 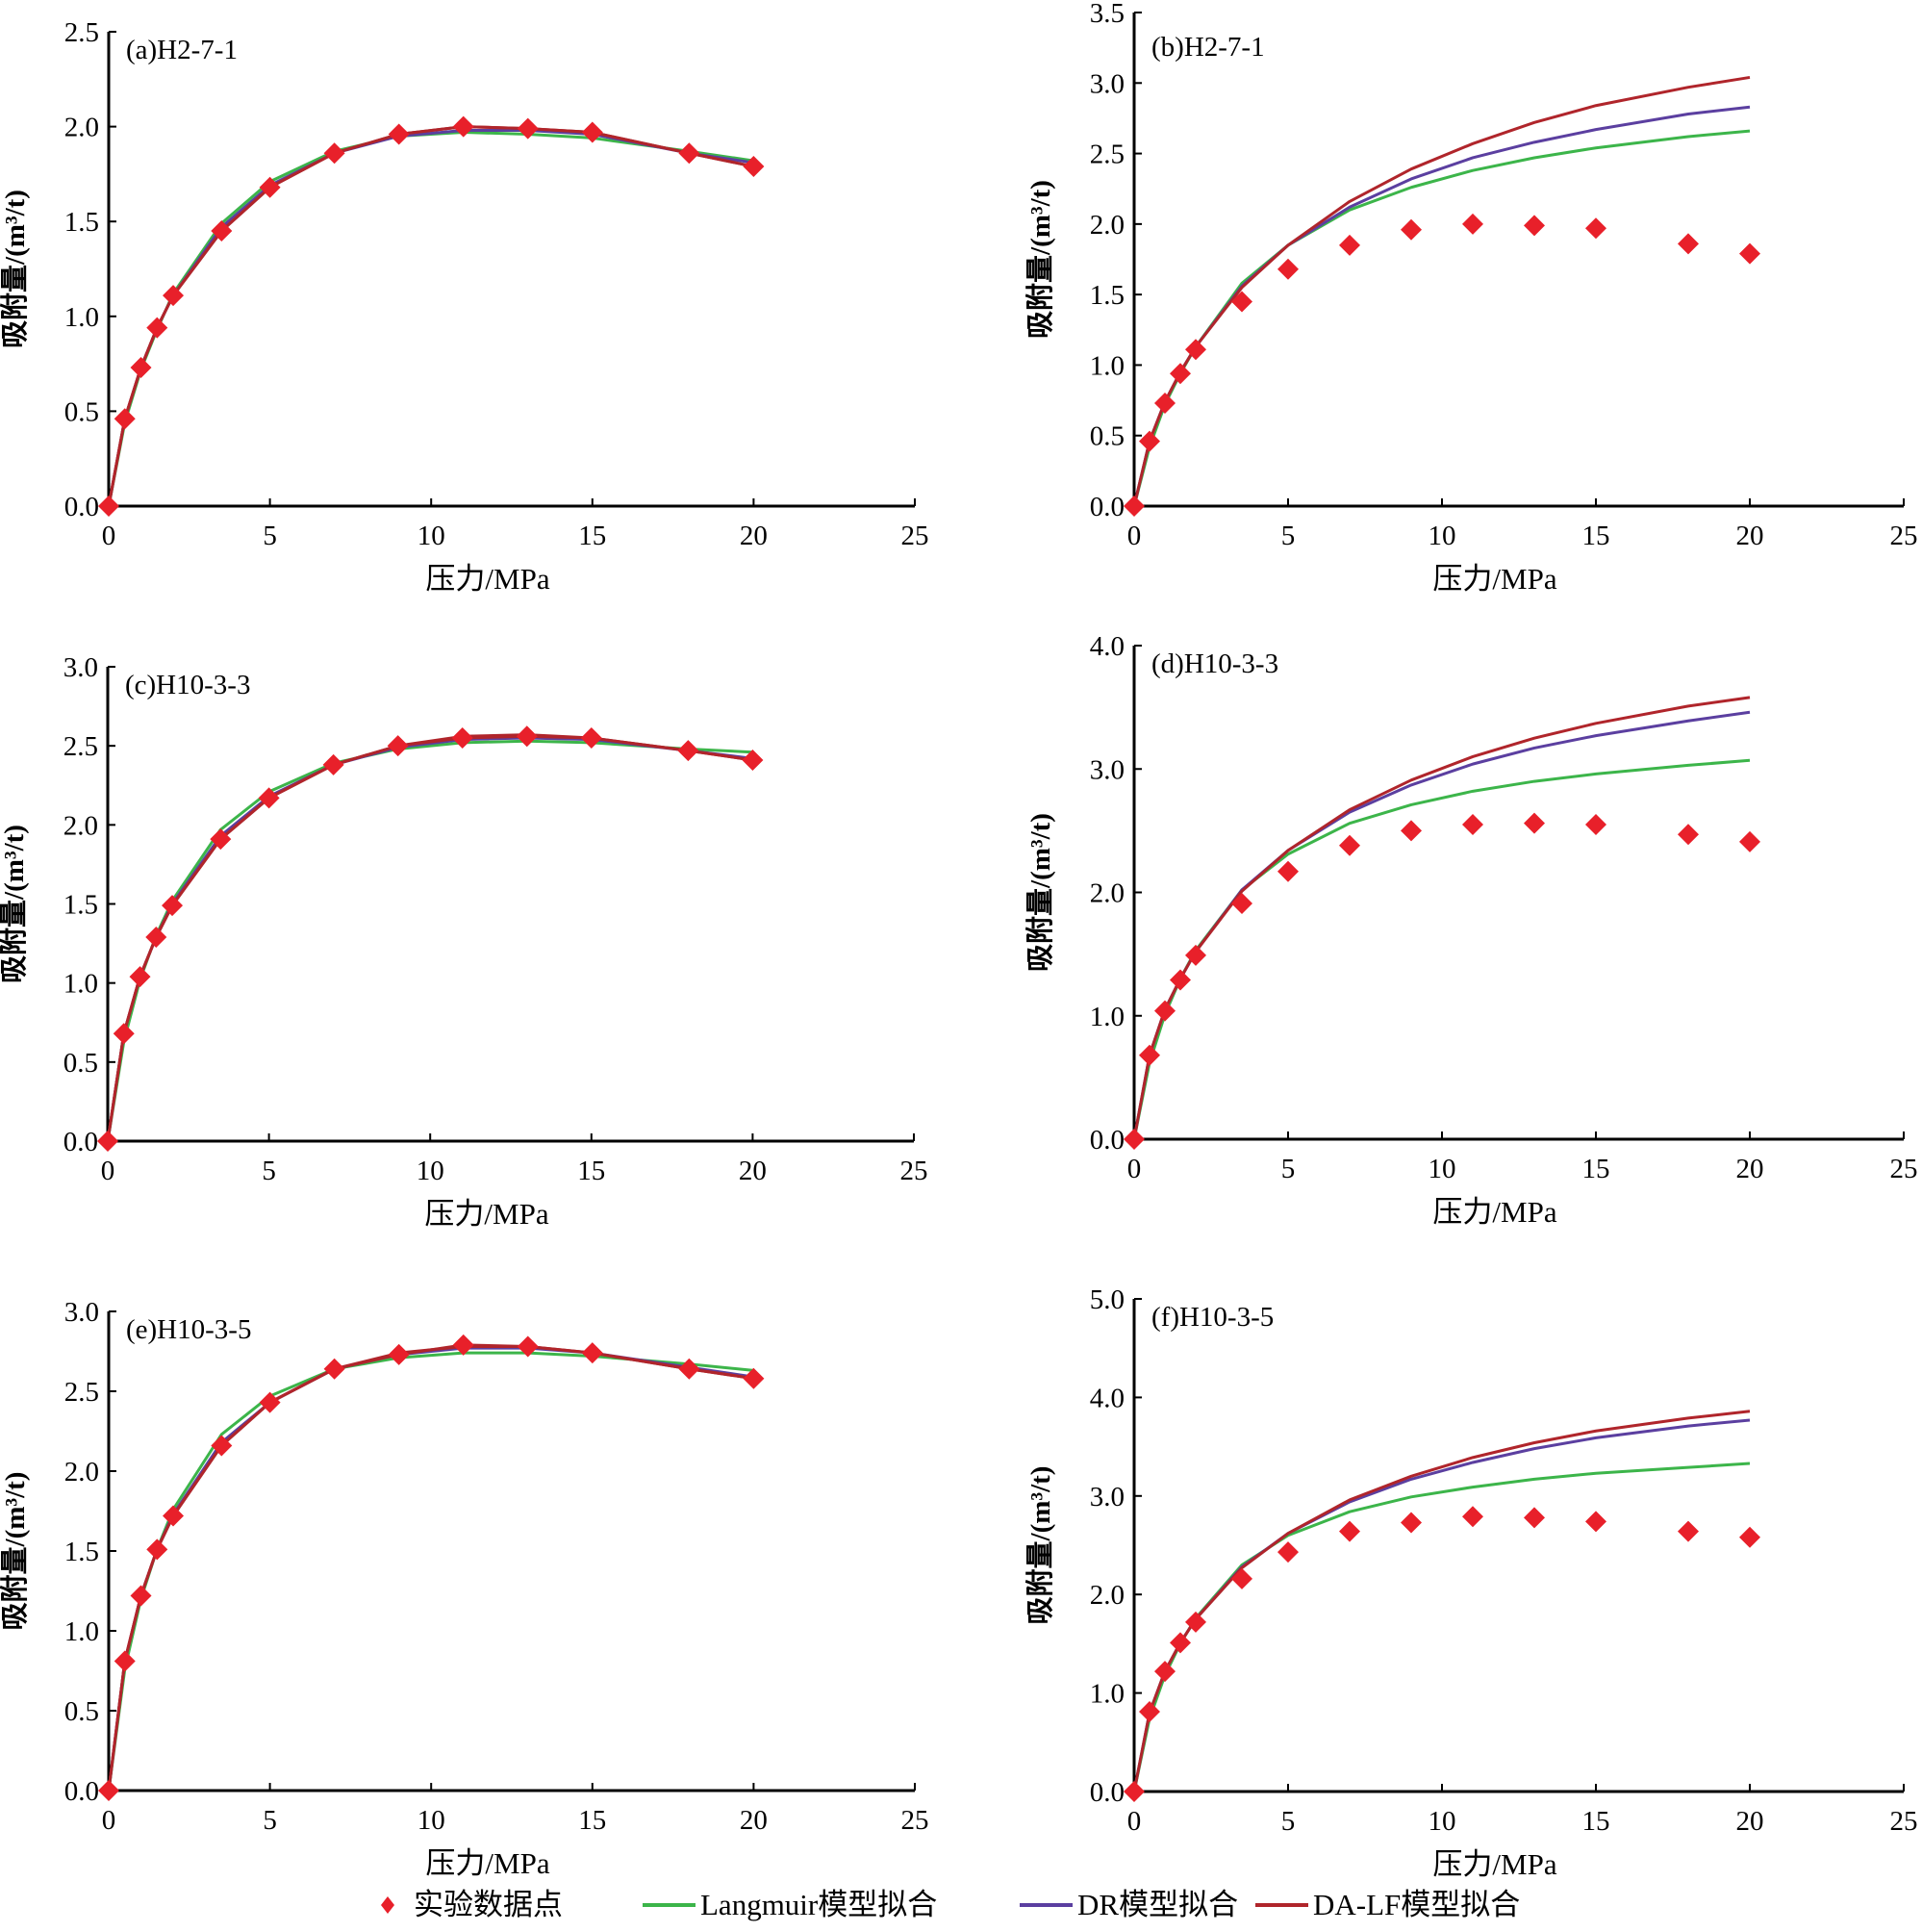 What do you see at coordinates (1387, 1904) in the screenshot?
I see `legend-item-dalf: DA-LF模型拟合` at bounding box center [1387, 1904].